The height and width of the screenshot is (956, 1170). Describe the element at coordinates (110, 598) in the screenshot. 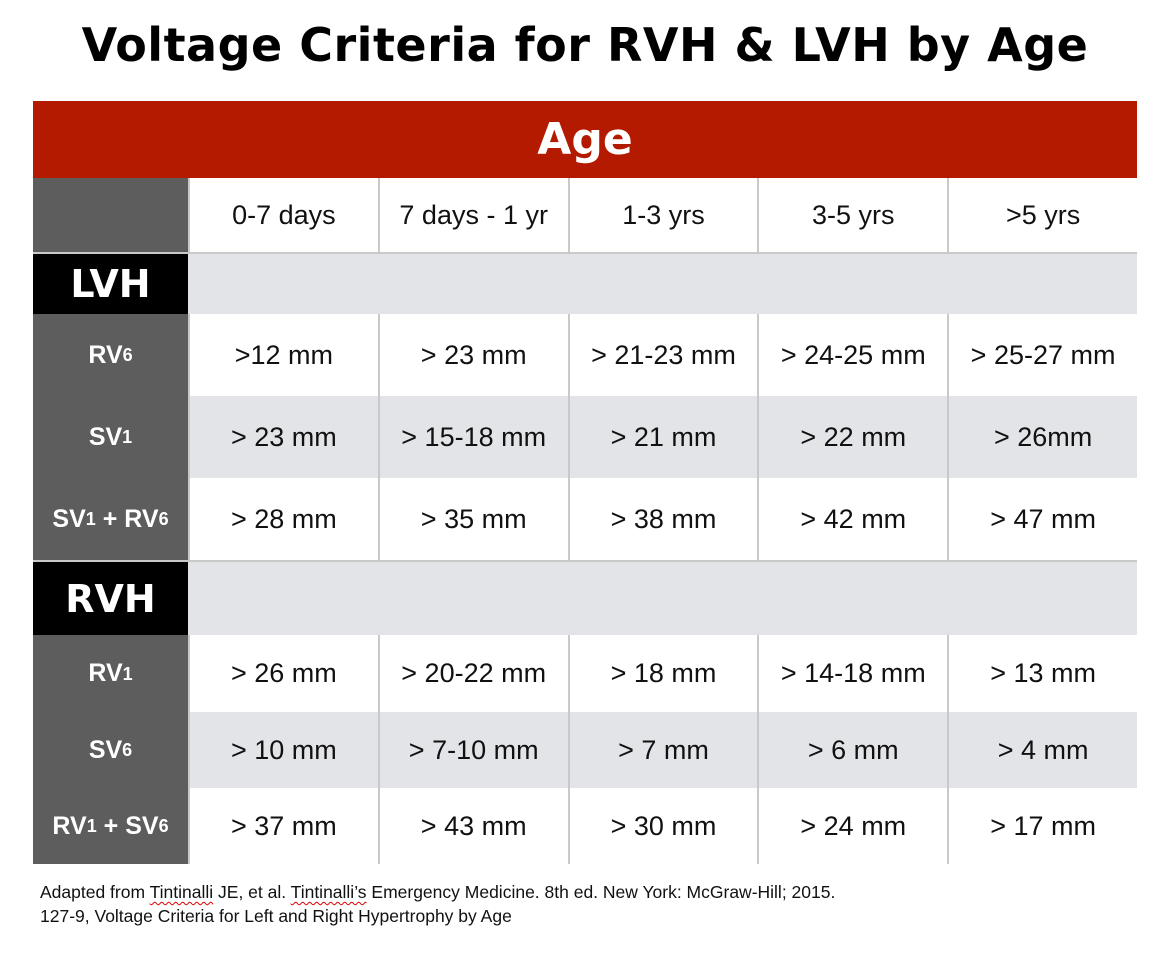

I see `section-label: RVH` at that location.